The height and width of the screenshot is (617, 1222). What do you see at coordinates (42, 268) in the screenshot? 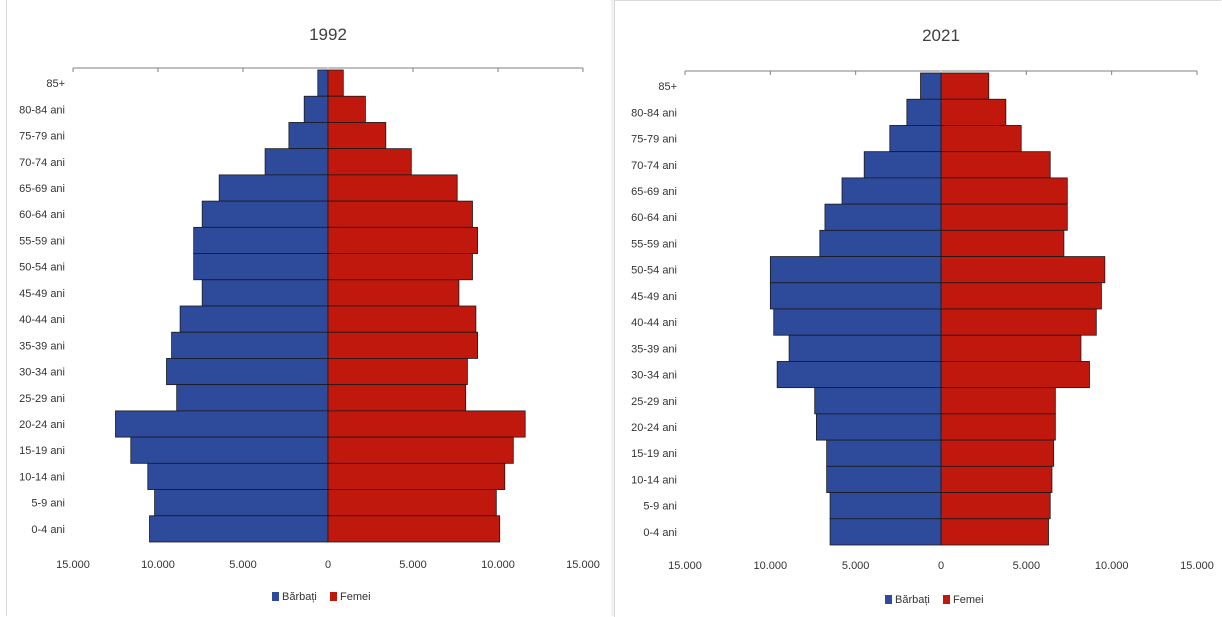
I see `age-group-label: 50-54 ani` at bounding box center [42, 268].